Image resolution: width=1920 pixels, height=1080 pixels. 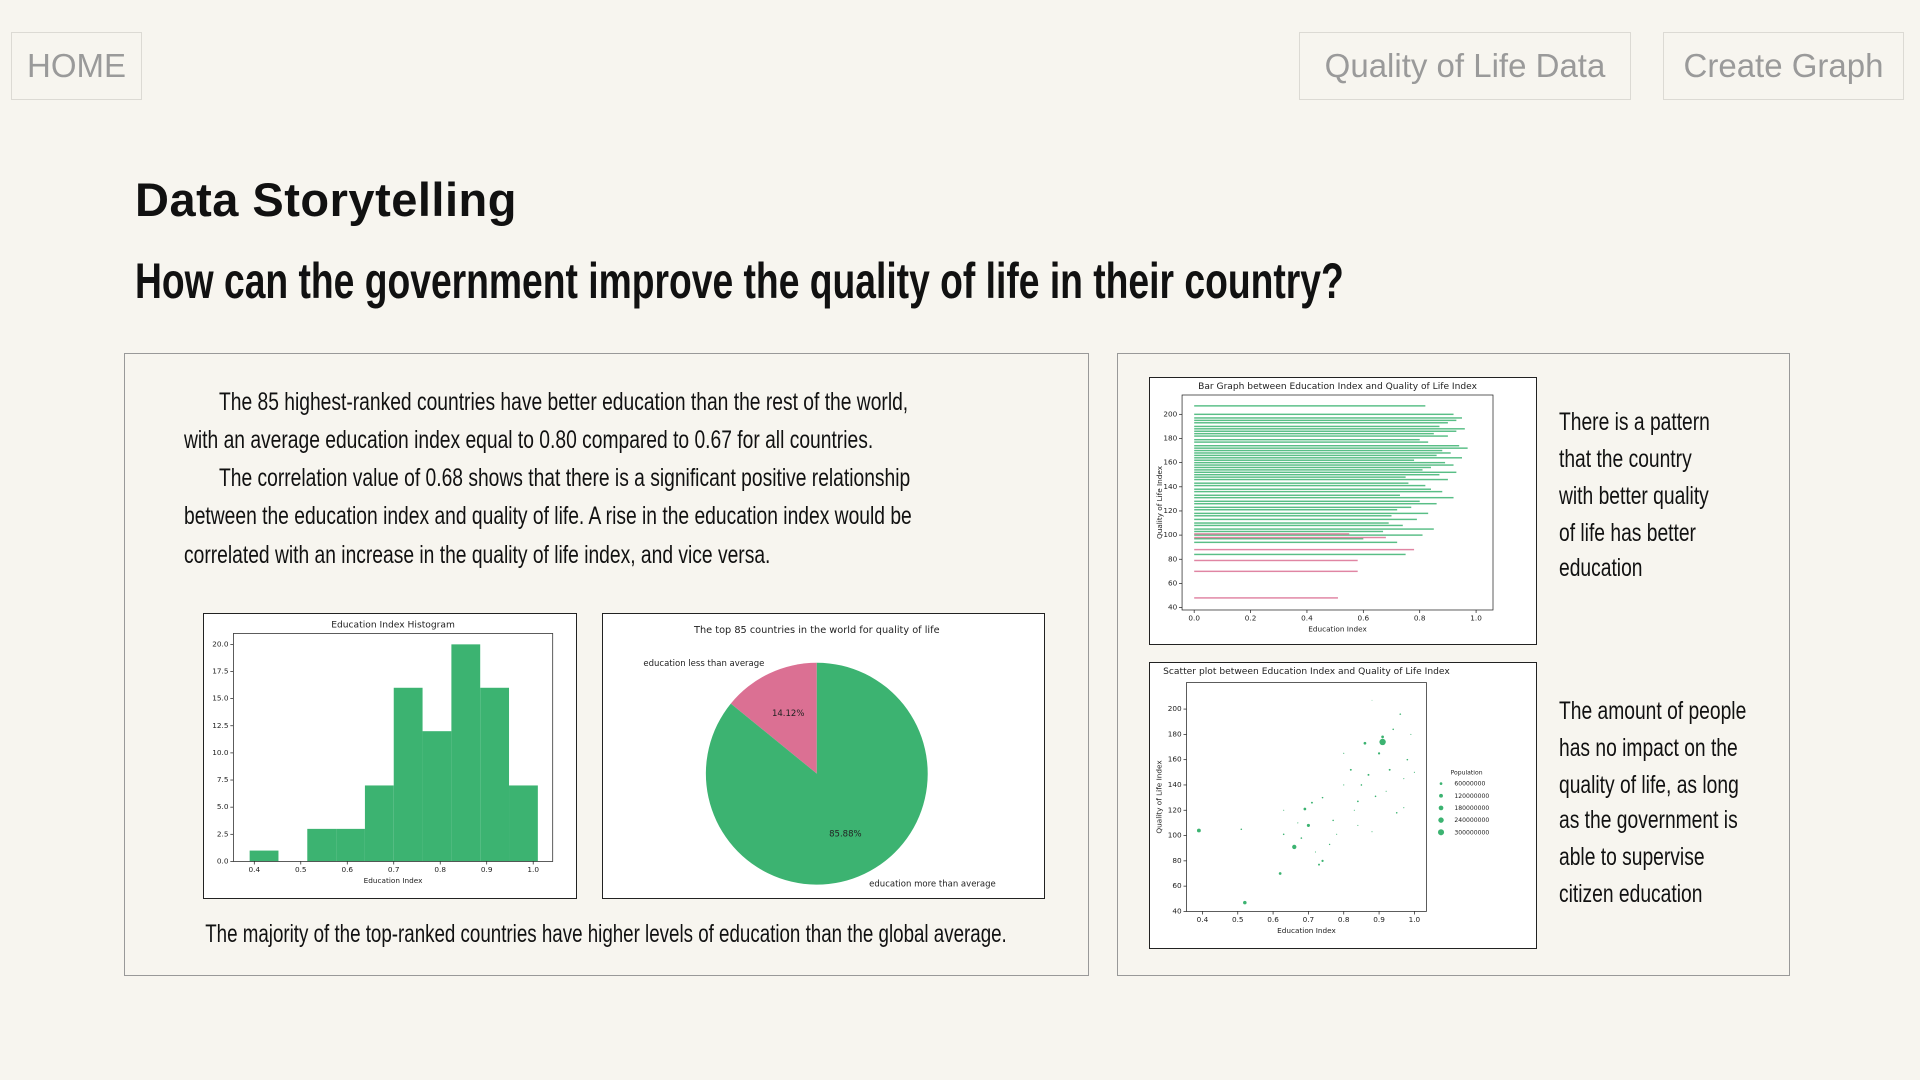 What do you see at coordinates (1783, 66) in the screenshot?
I see `nav-link: Create Graph` at bounding box center [1783, 66].